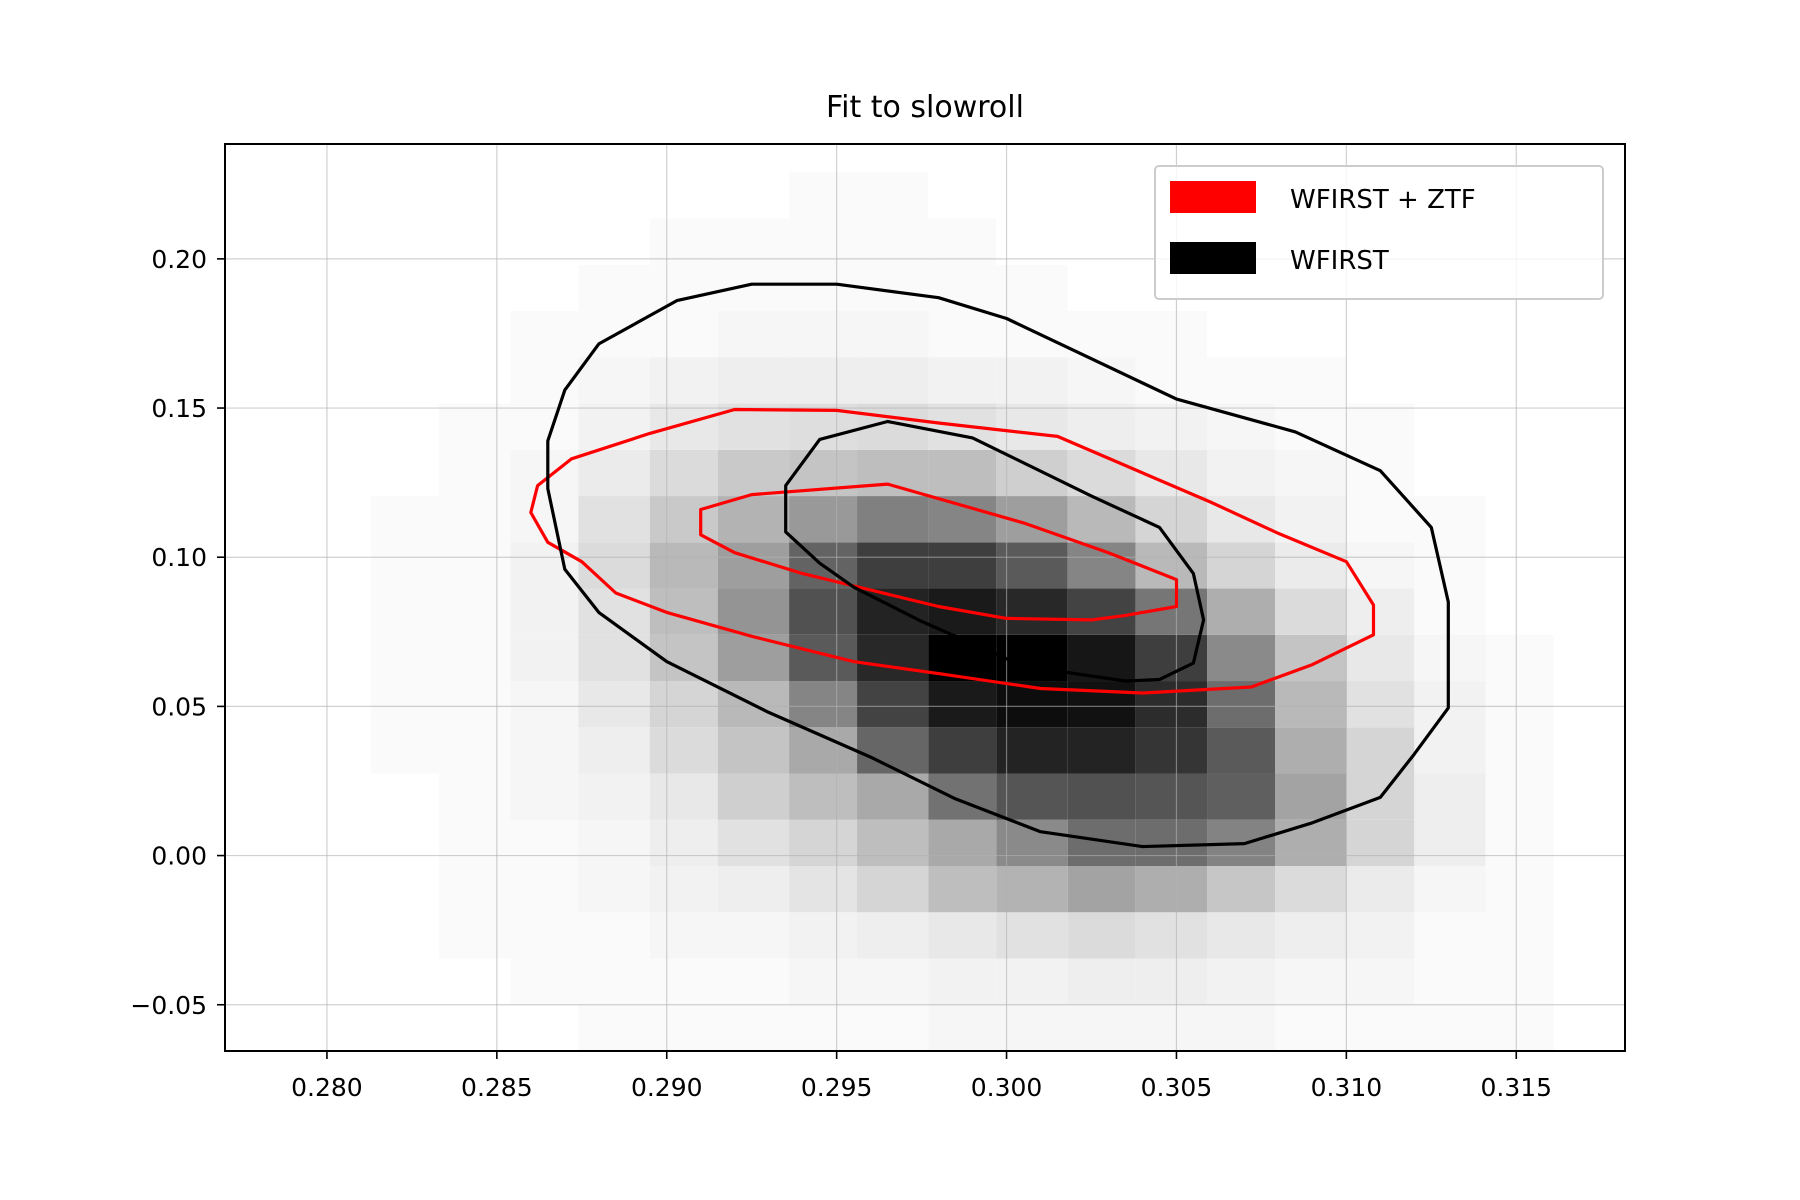 This screenshot has height=1200, width=1800. I want to click on y-axis: −0.05 0.00 0.05 0.10 0.15 0.20, so click(177, 632).